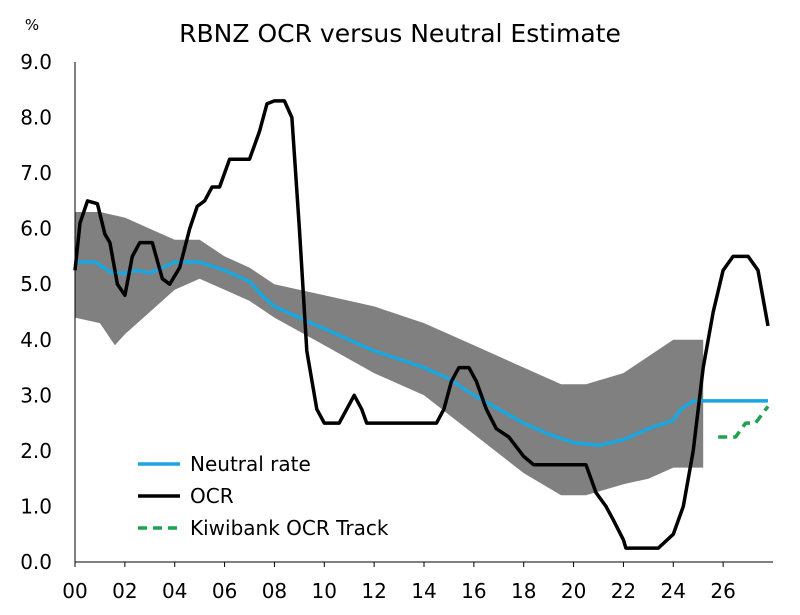  I want to click on x-tick-label: 14, so click(423, 591).